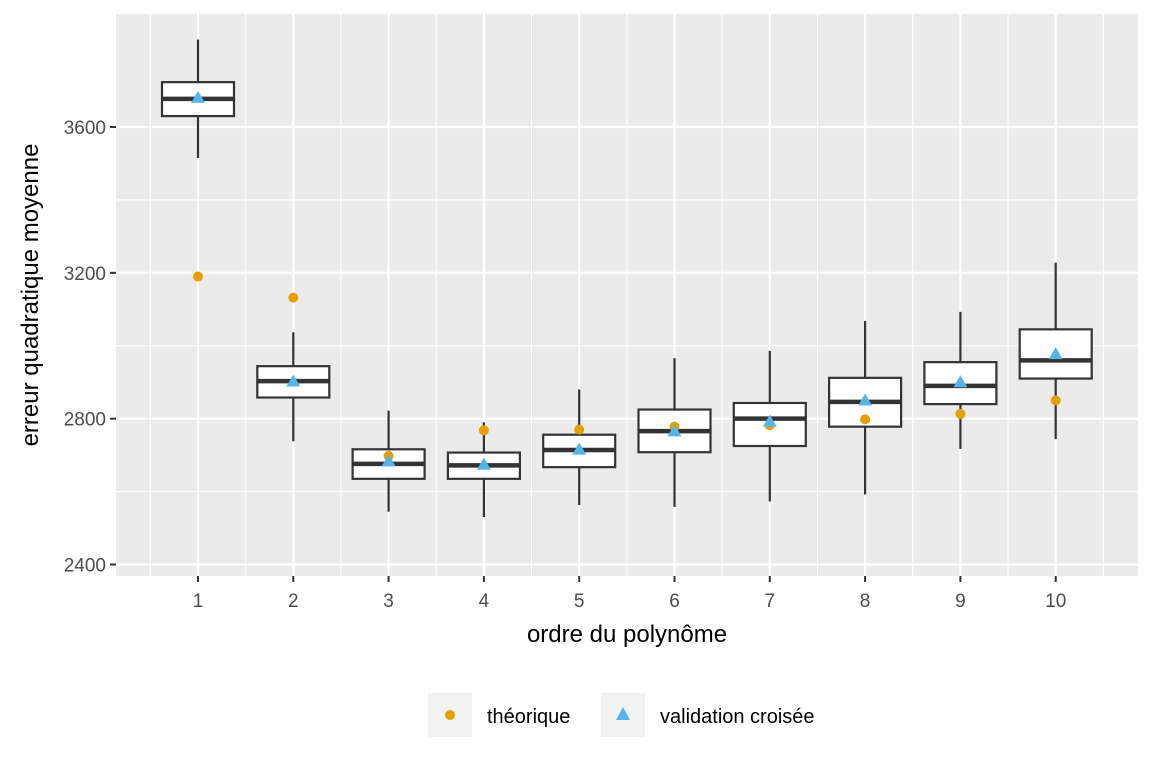 The height and width of the screenshot is (768, 1152). Describe the element at coordinates (627, 634) in the screenshot. I see `x-axis-title: ordre du polynôme` at that location.